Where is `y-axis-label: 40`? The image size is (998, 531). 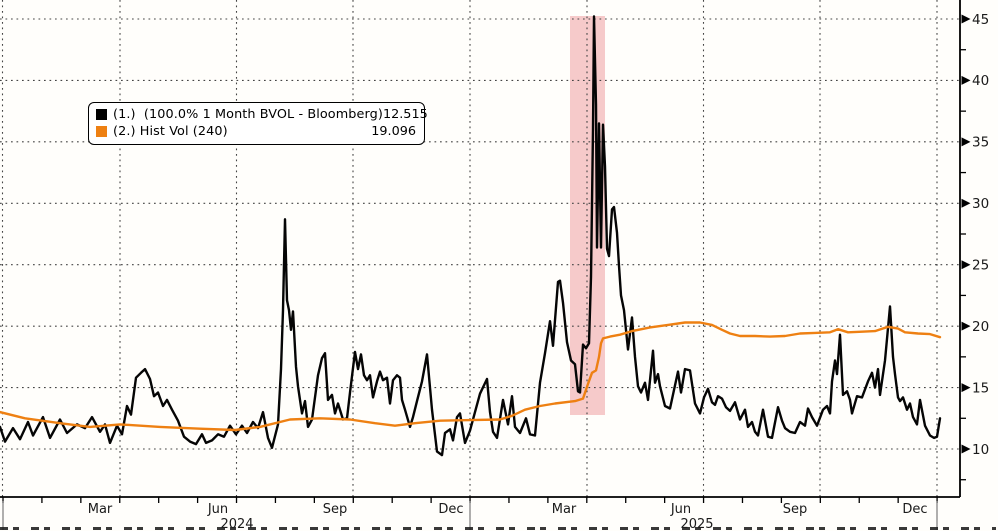 y-axis-label: 40 is located at coordinates (980, 81).